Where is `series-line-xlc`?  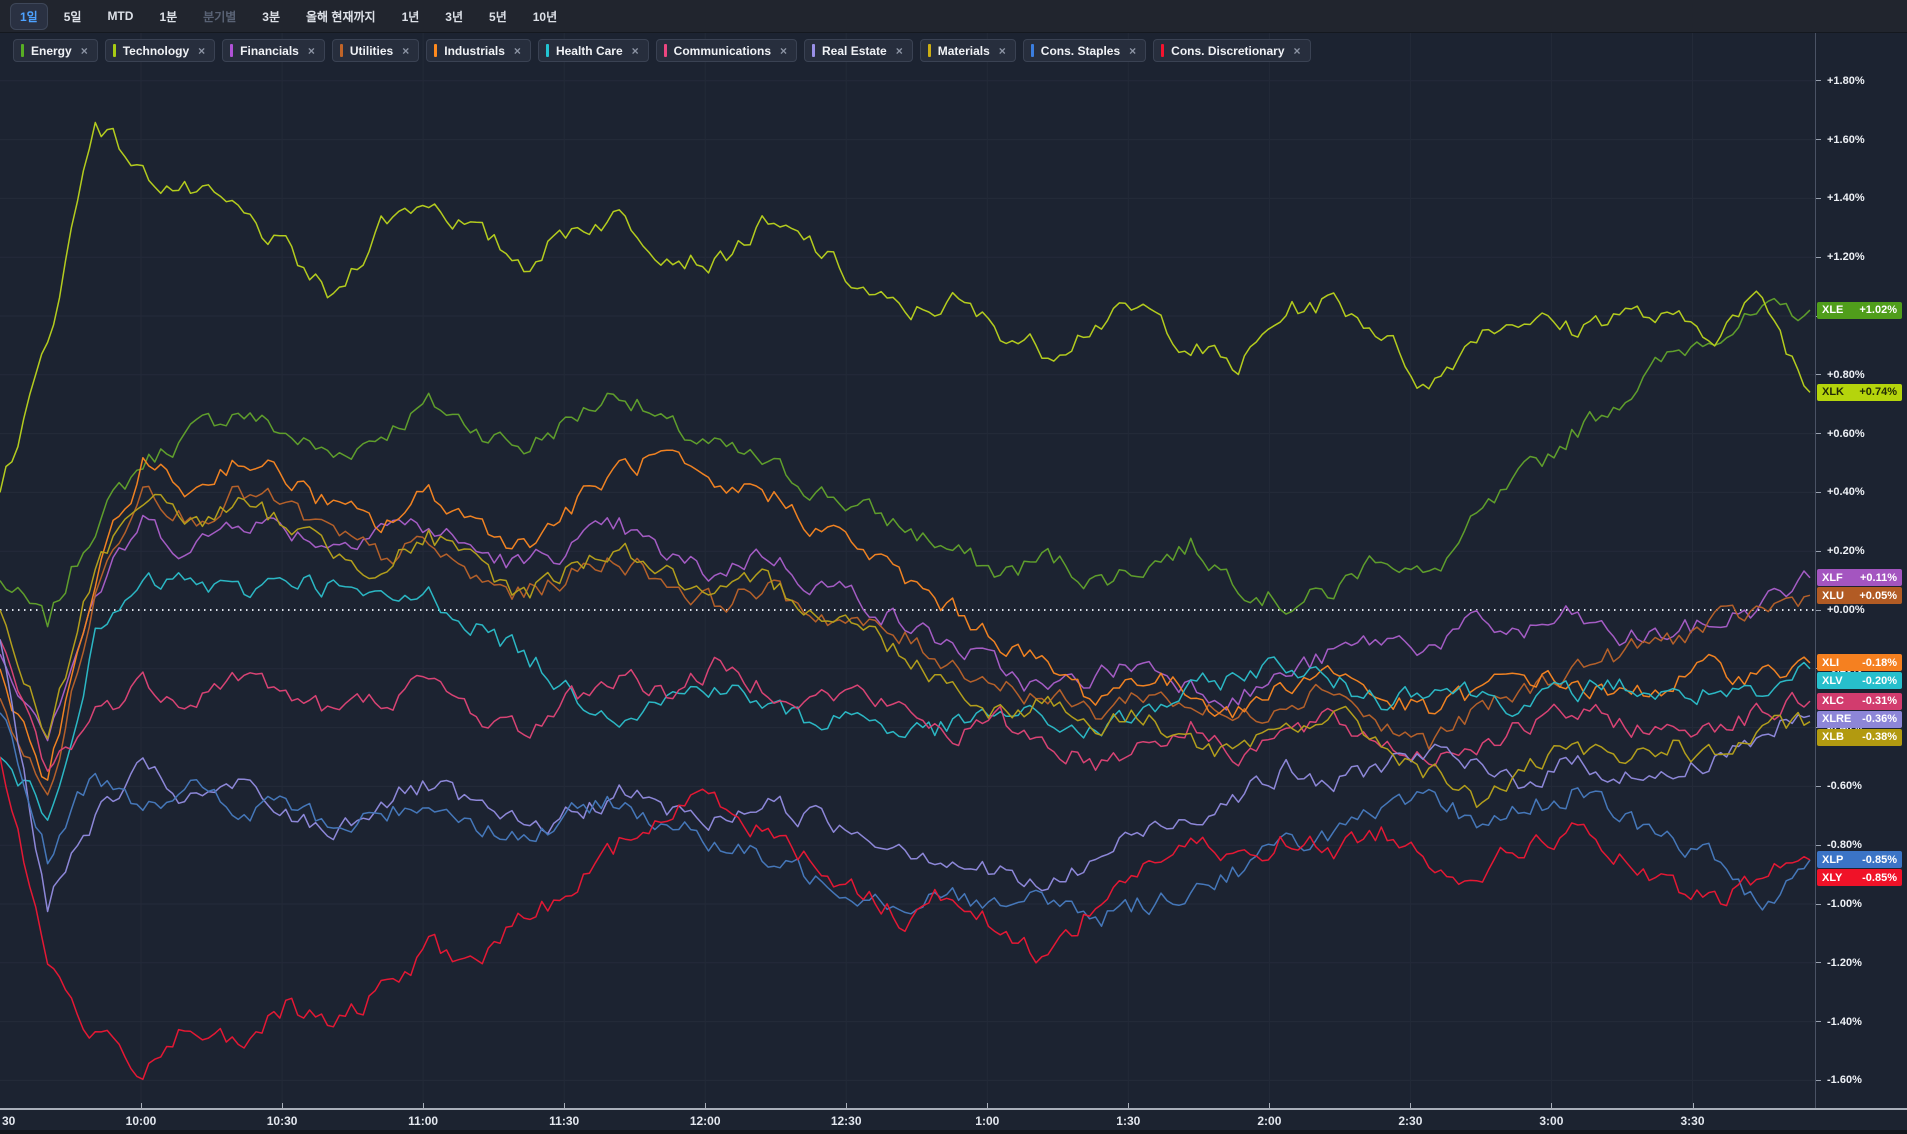 series-line-xlc is located at coordinates (905, 705).